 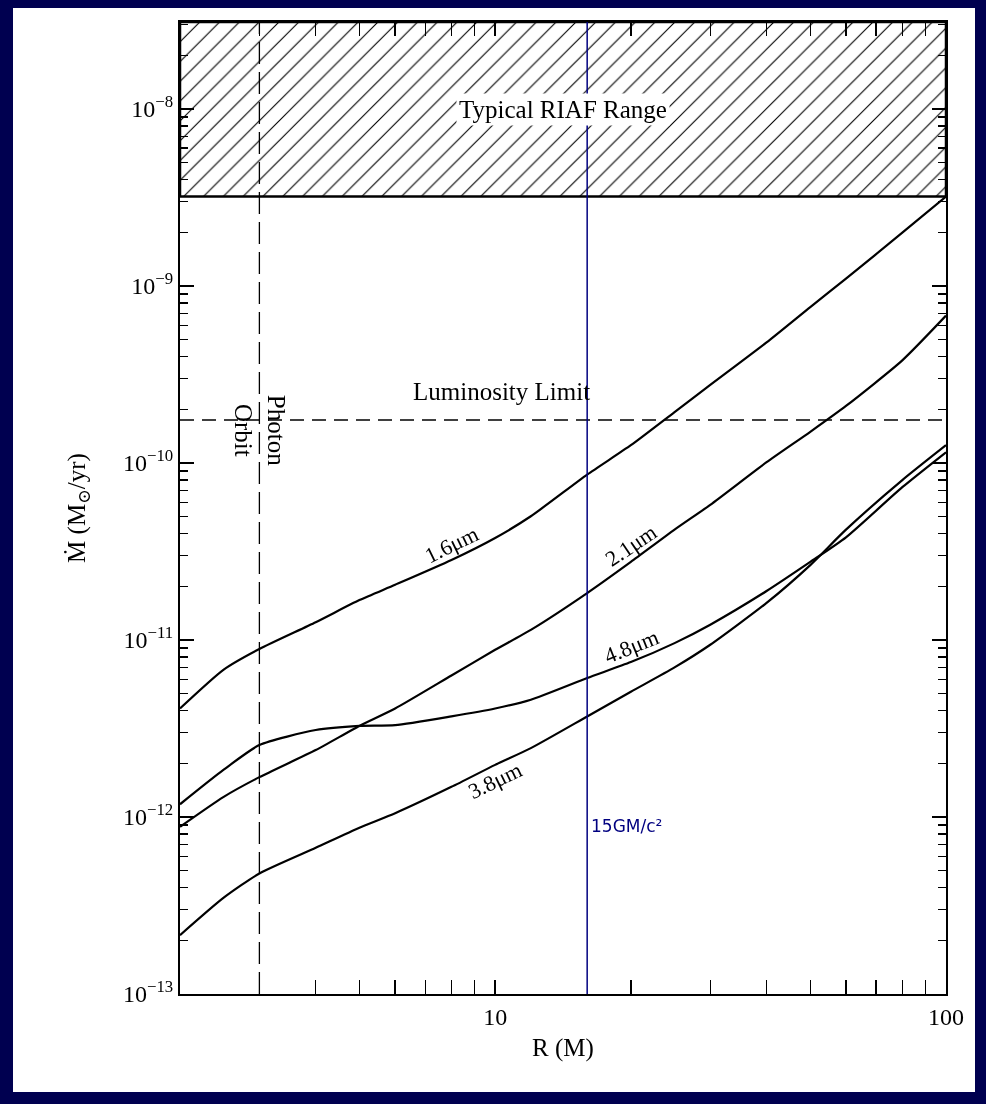 What do you see at coordinates (152, 284) in the screenshot?
I see `y-tick-label: 10$^{−9}$` at bounding box center [152, 284].